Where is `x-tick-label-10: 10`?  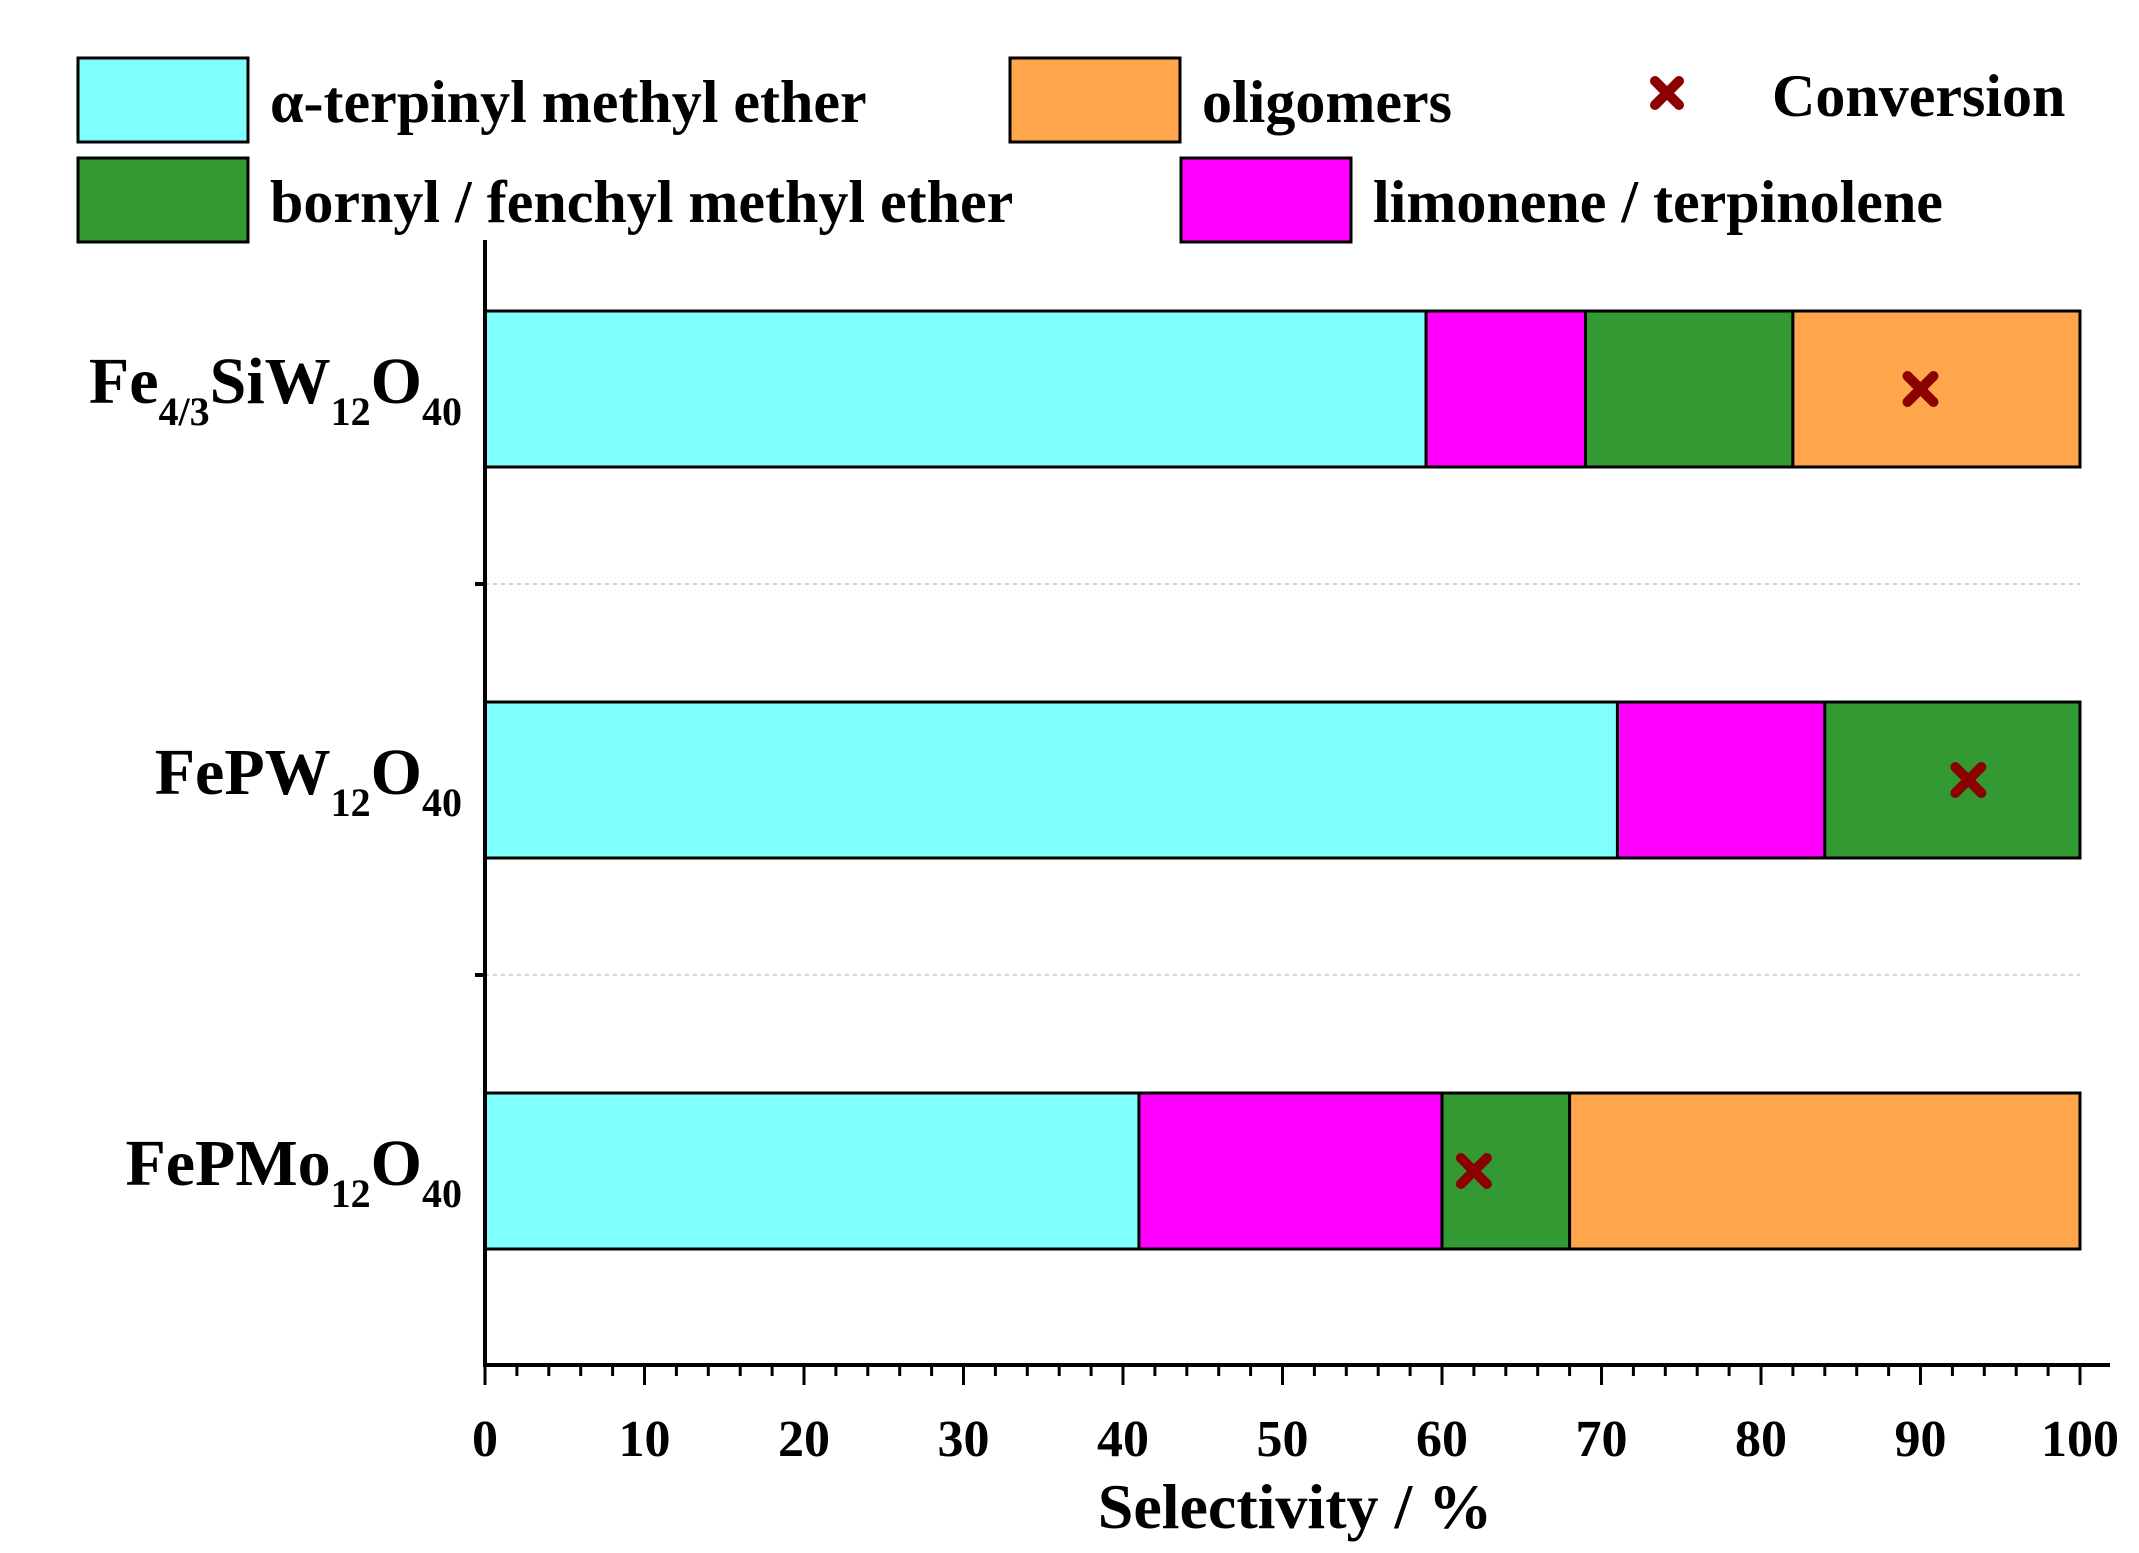
x-tick-label-10: 10 is located at coordinates (645, 1439).